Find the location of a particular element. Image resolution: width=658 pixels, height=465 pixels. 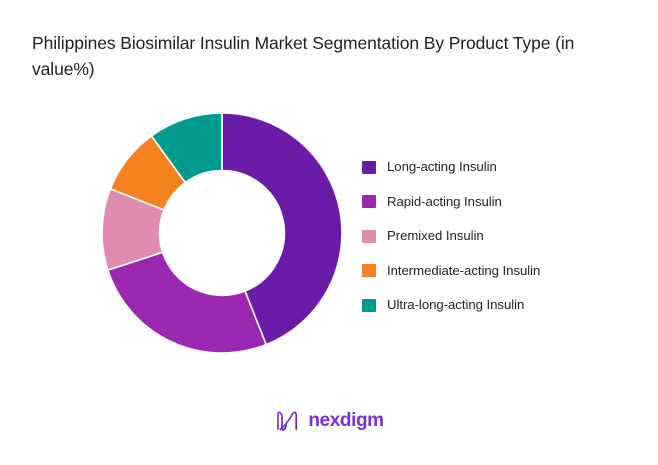

legend-item: Rapid-acting Insulin is located at coordinates (497, 202).